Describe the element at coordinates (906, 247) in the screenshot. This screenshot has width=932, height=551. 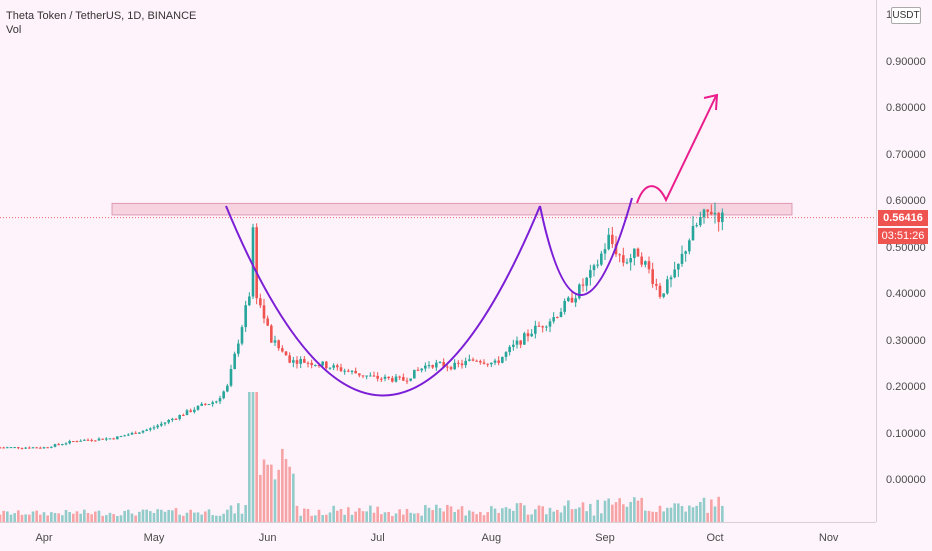
I see `price-tick-label: 0.50000` at that location.